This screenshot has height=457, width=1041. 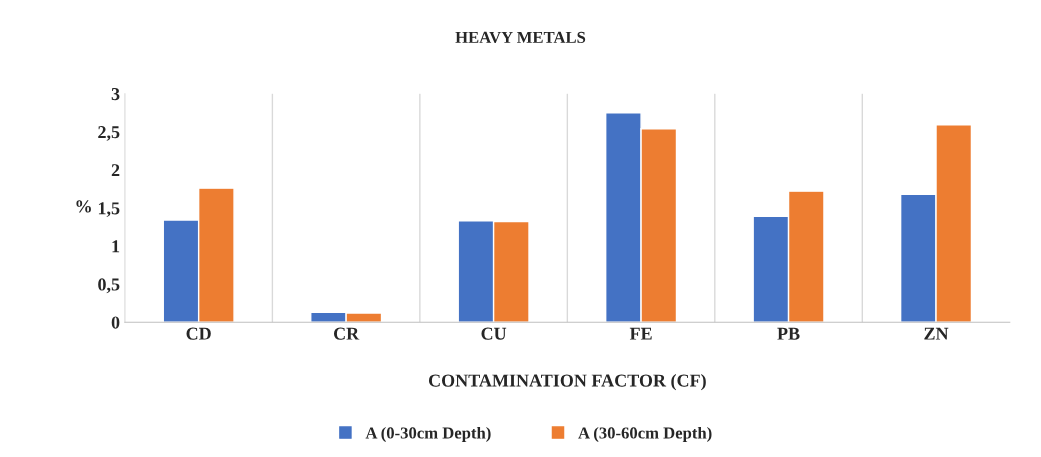 What do you see at coordinates (115, 94) in the screenshot?
I see `y-tick-label: 3` at bounding box center [115, 94].